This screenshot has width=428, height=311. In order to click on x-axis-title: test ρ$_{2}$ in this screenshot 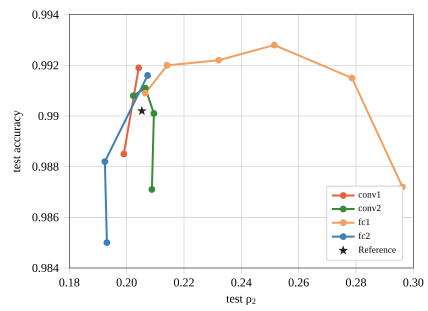, I will do `click(241, 301)`.